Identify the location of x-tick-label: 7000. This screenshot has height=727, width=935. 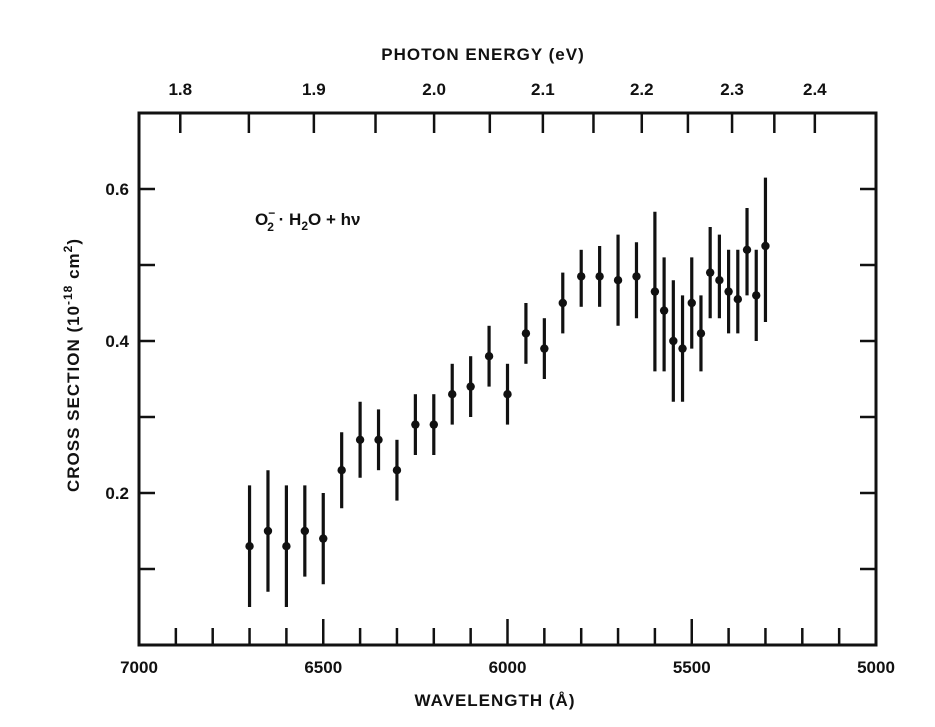
(139, 667).